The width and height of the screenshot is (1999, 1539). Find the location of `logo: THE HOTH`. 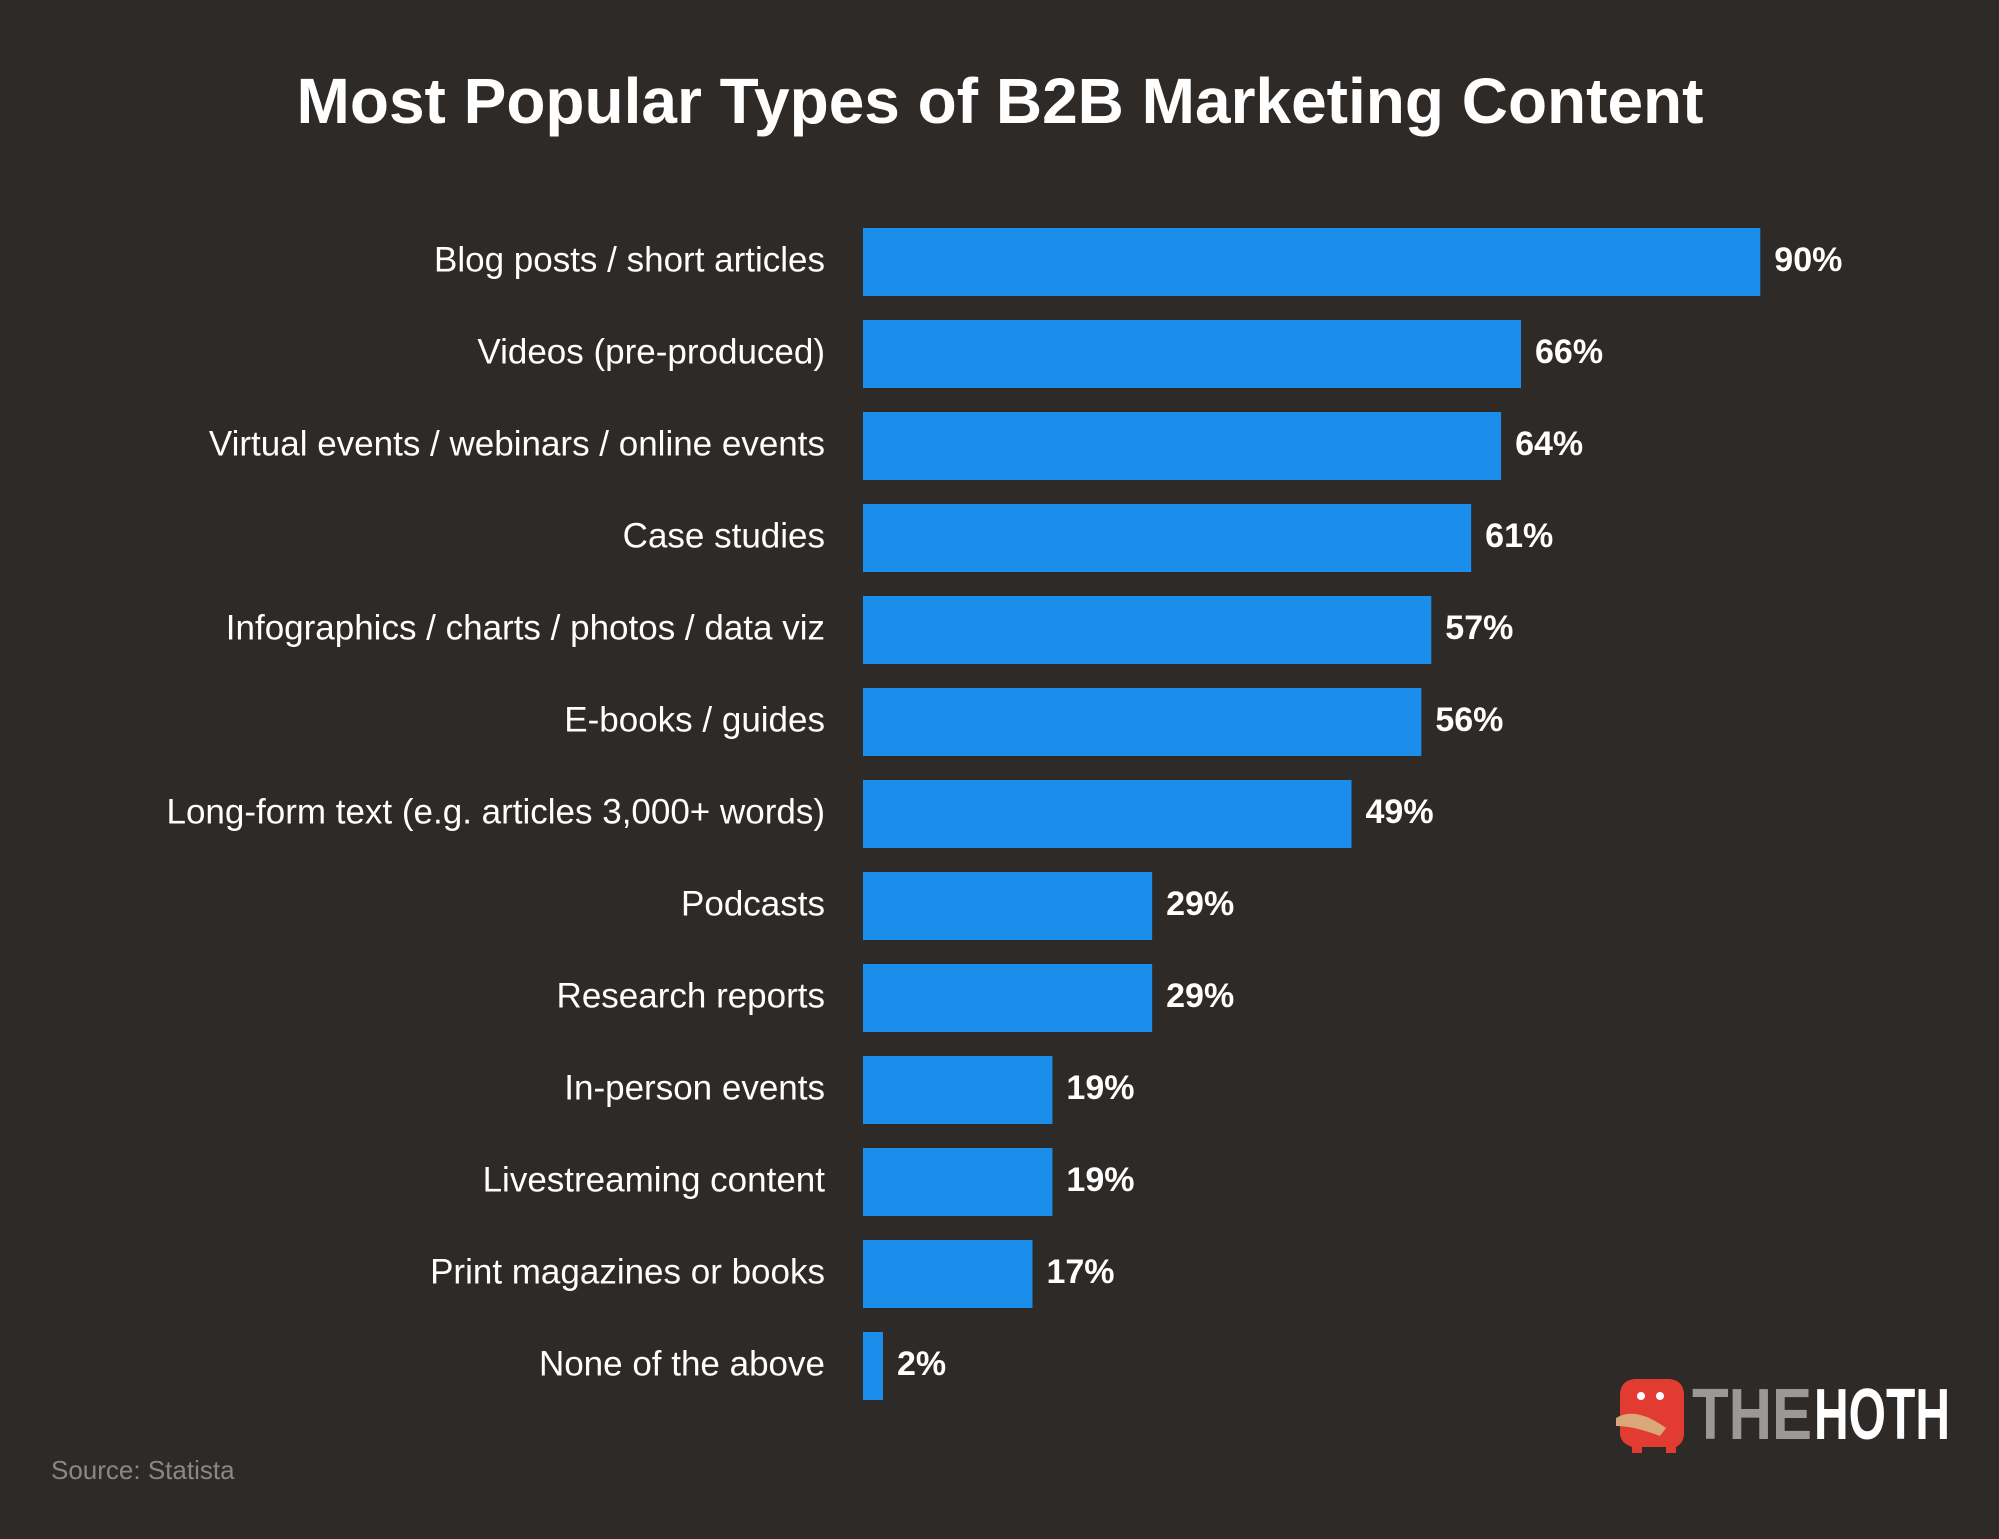

logo: THE HOTH is located at coordinates (1783, 1415).